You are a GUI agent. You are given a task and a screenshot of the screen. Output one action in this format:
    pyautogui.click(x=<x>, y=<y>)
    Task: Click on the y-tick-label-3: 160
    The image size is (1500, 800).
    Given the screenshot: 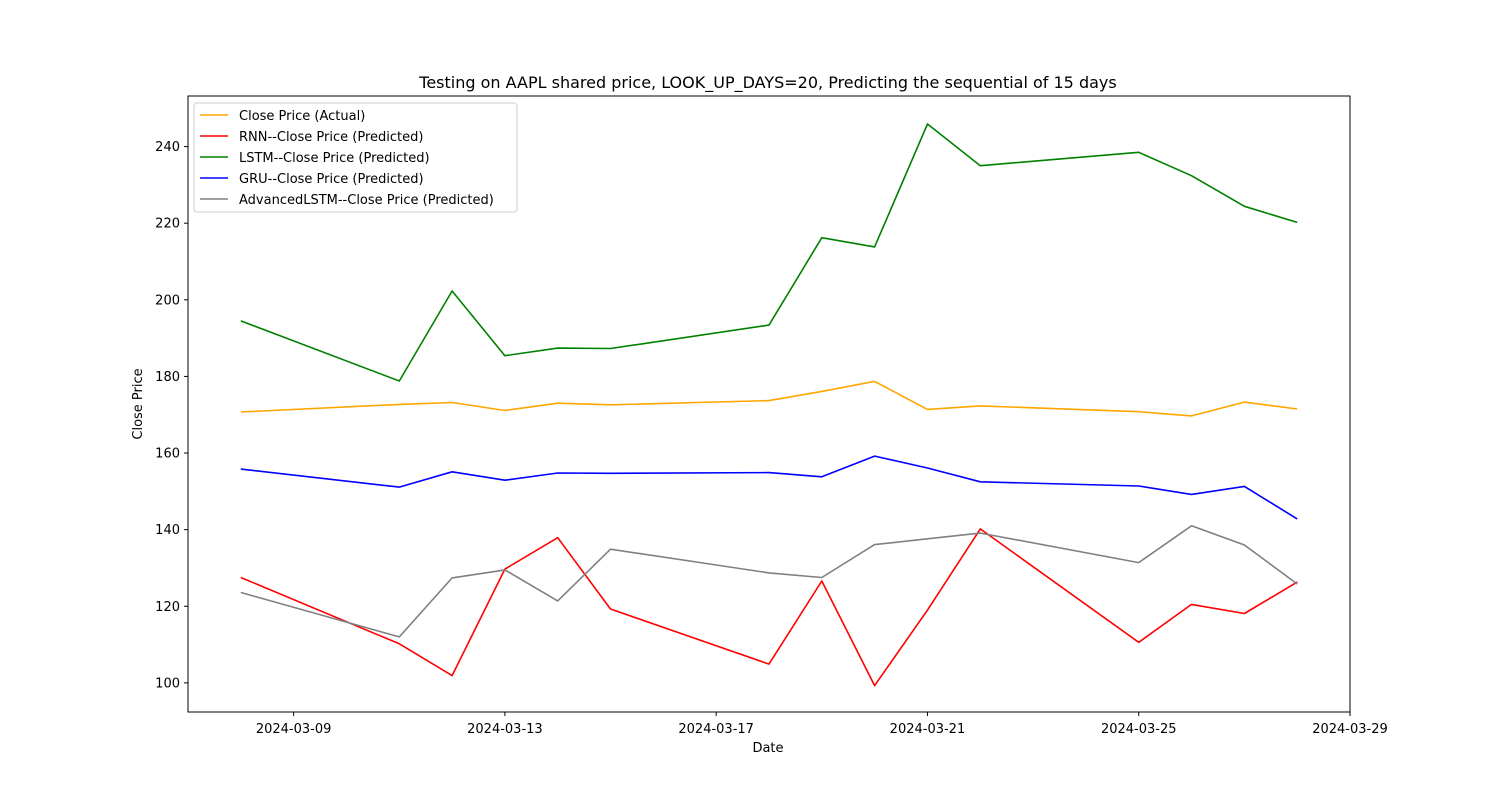 What is the action you would take?
    pyautogui.click(x=167, y=454)
    